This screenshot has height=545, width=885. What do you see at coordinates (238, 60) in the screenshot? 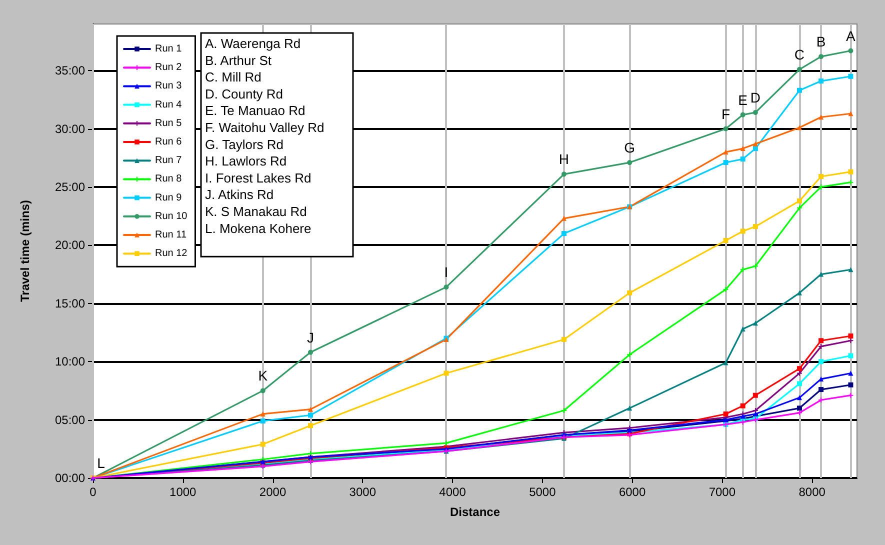
I see `annotation: B. Arthur St` at bounding box center [238, 60].